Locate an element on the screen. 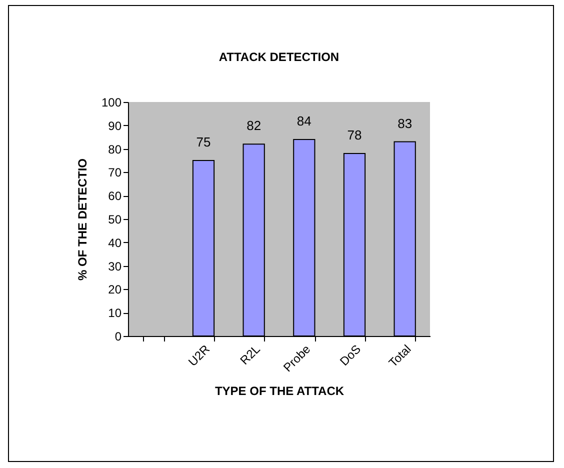  y-tick-label: 90 is located at coordinates (115, 125).